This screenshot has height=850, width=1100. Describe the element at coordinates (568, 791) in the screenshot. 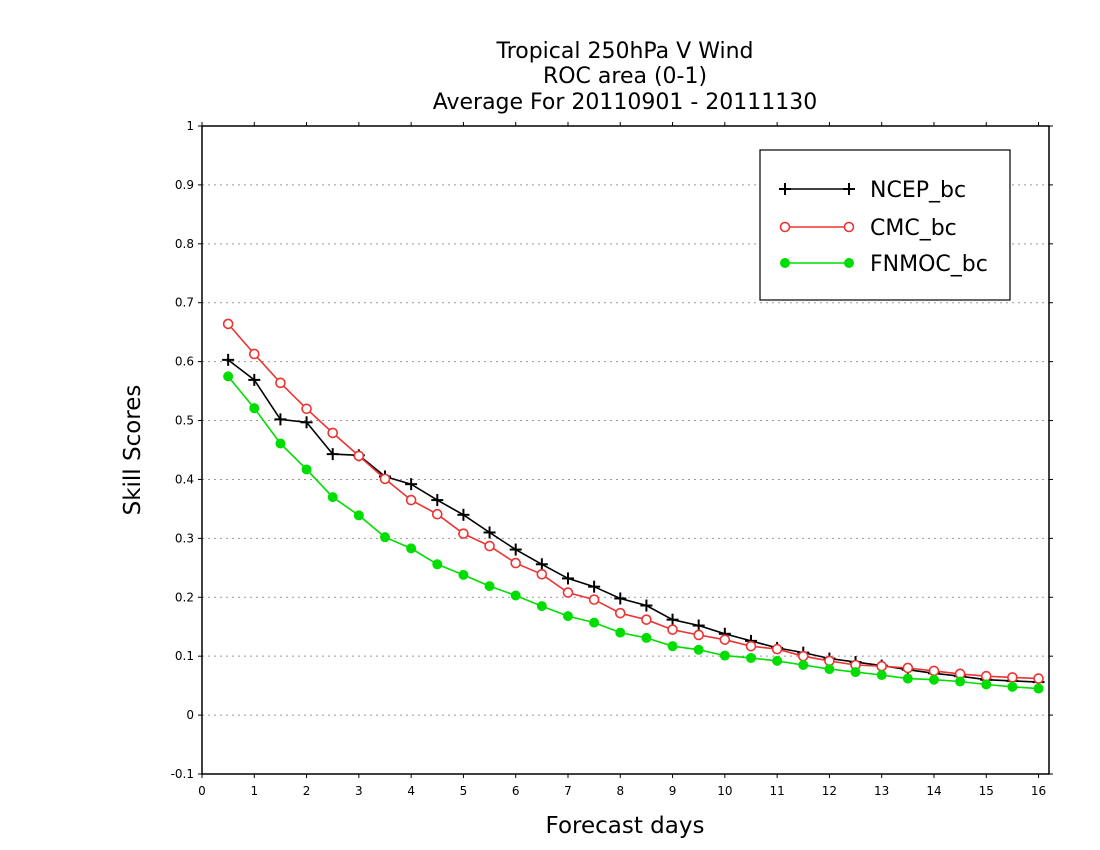

I see `x-tick-label: 7` at that location.